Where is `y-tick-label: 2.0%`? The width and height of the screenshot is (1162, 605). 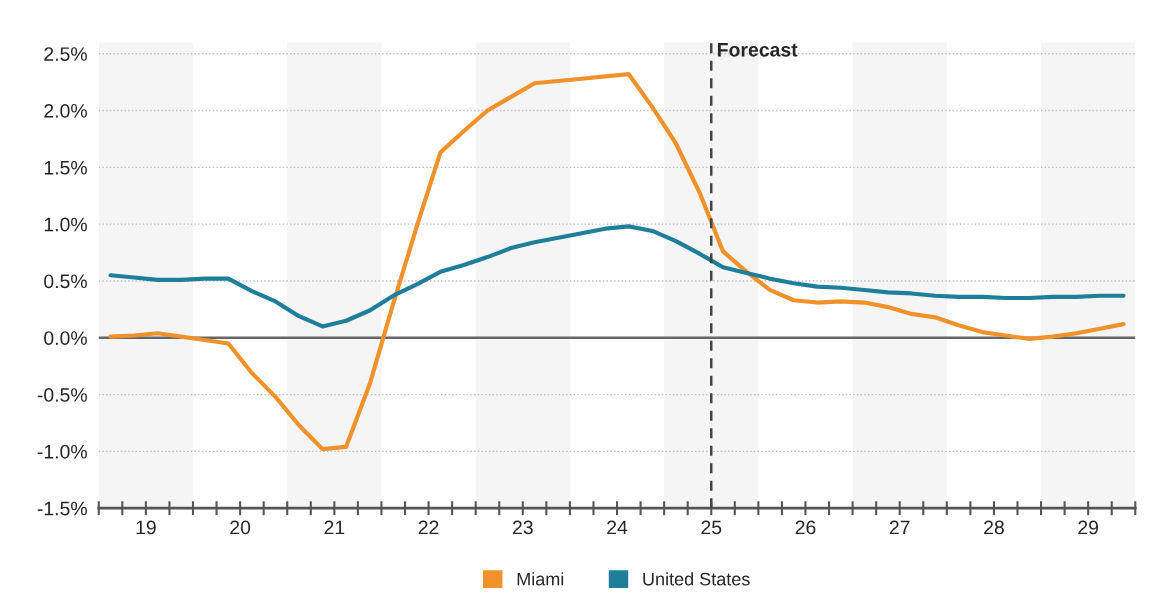 y-tick-label: 2.0% is located at coordinates (65, 110).